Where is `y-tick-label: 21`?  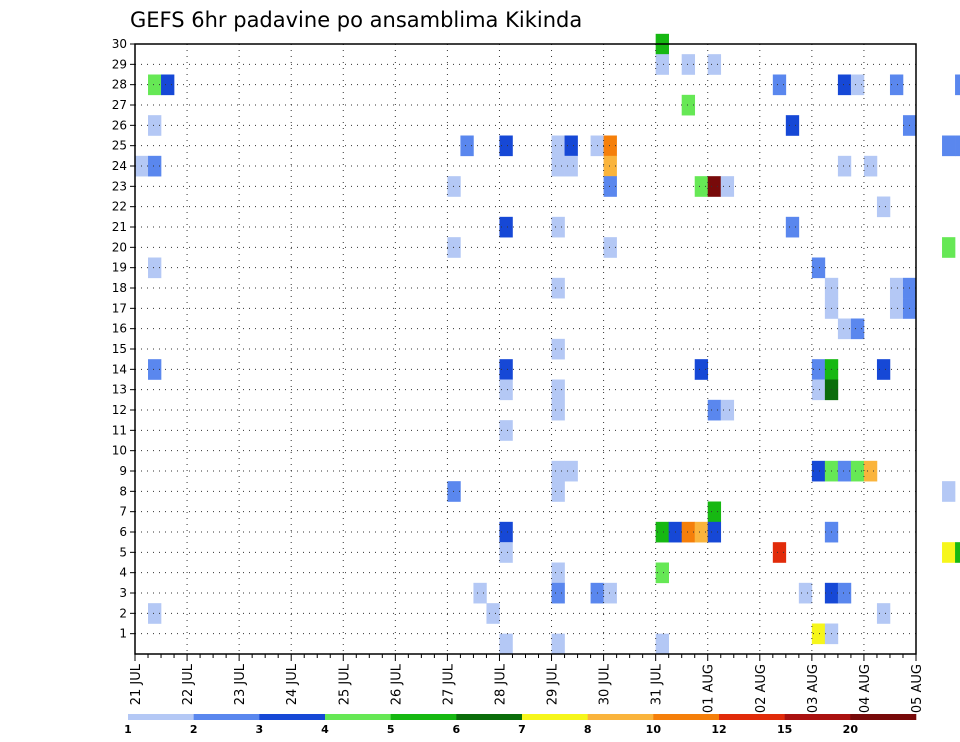 y-tick-label: 21 is located at coordinates (119, 227).